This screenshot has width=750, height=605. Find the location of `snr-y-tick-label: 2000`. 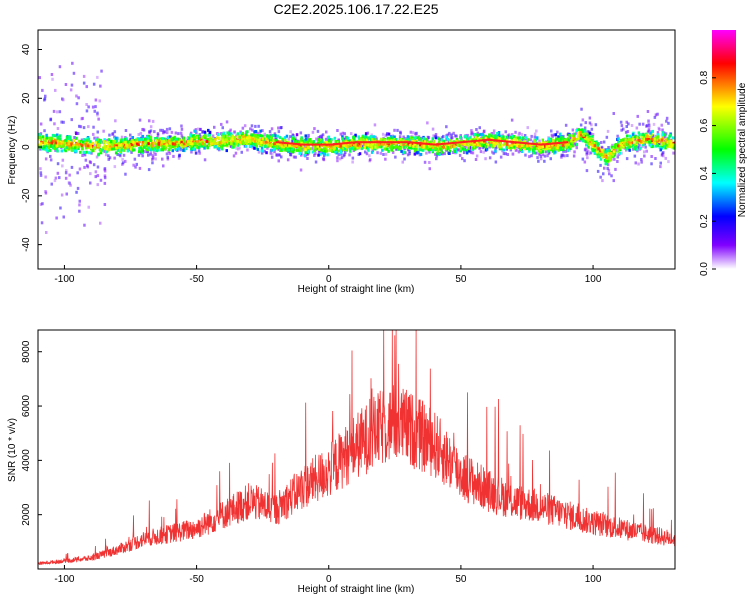

snr-y-tick-label: 2000 is located at coordinates (26, 514).